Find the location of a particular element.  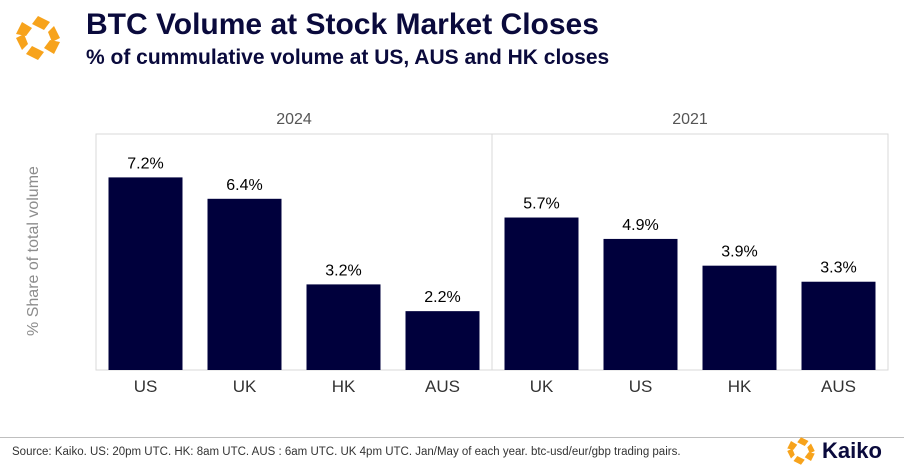

bar-2024-AUS is located at coordinates (442, 340).